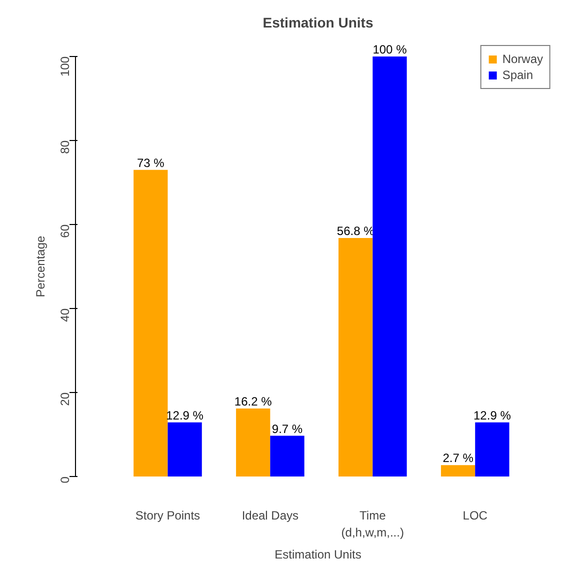 The height and width of the screenshot is (567, 568). I want to click on y-tick-label: 0, so click(65, 480).